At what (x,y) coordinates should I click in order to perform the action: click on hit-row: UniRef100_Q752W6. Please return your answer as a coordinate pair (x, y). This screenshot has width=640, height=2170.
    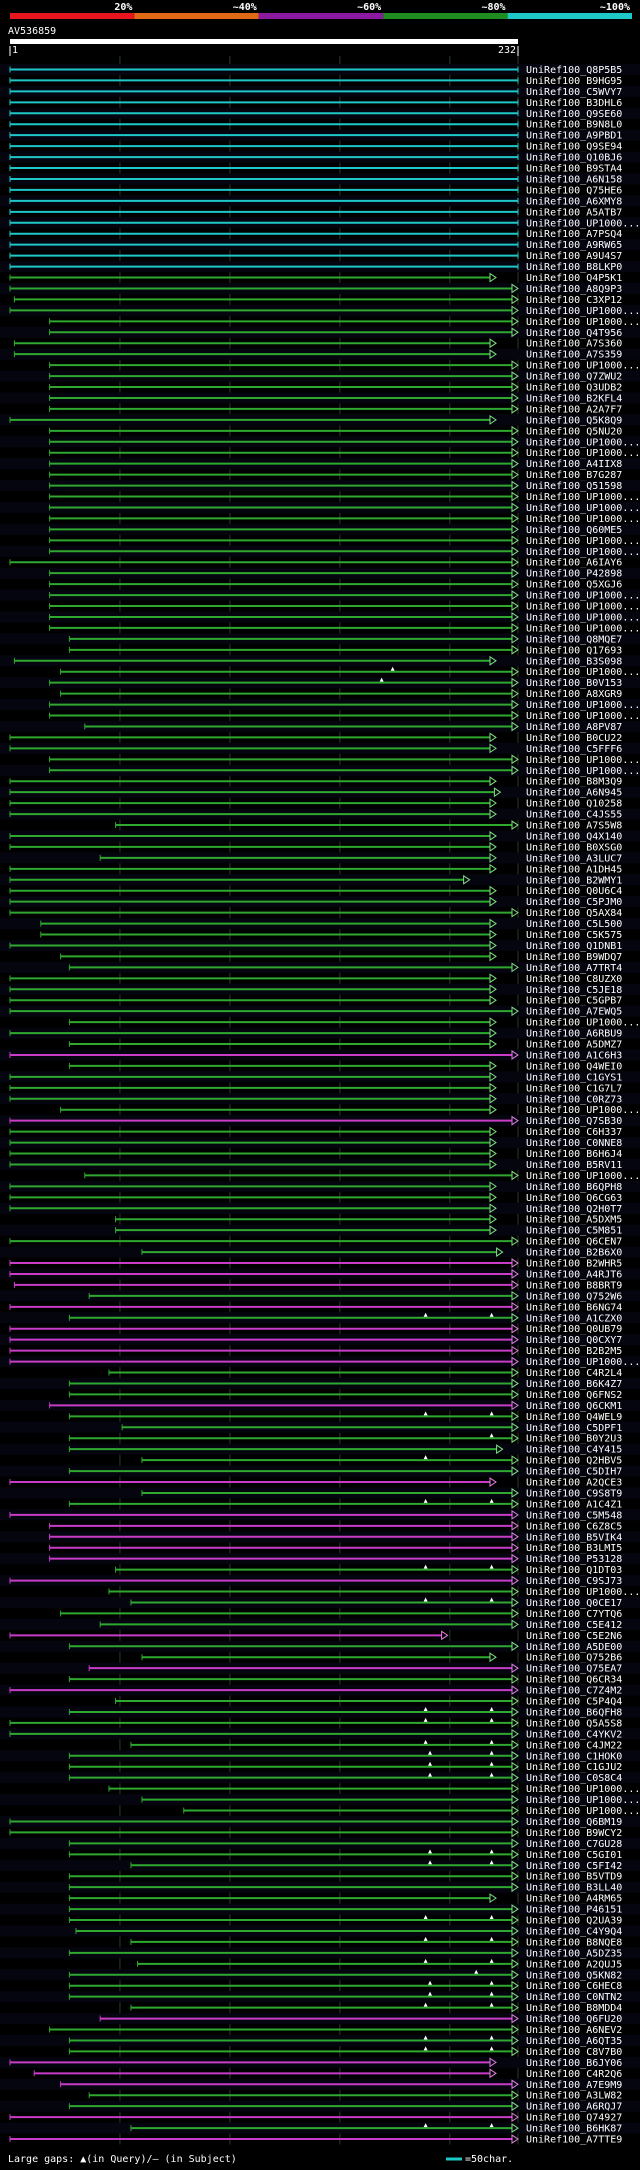
    Looking at the image, I should click on (320, 1296).